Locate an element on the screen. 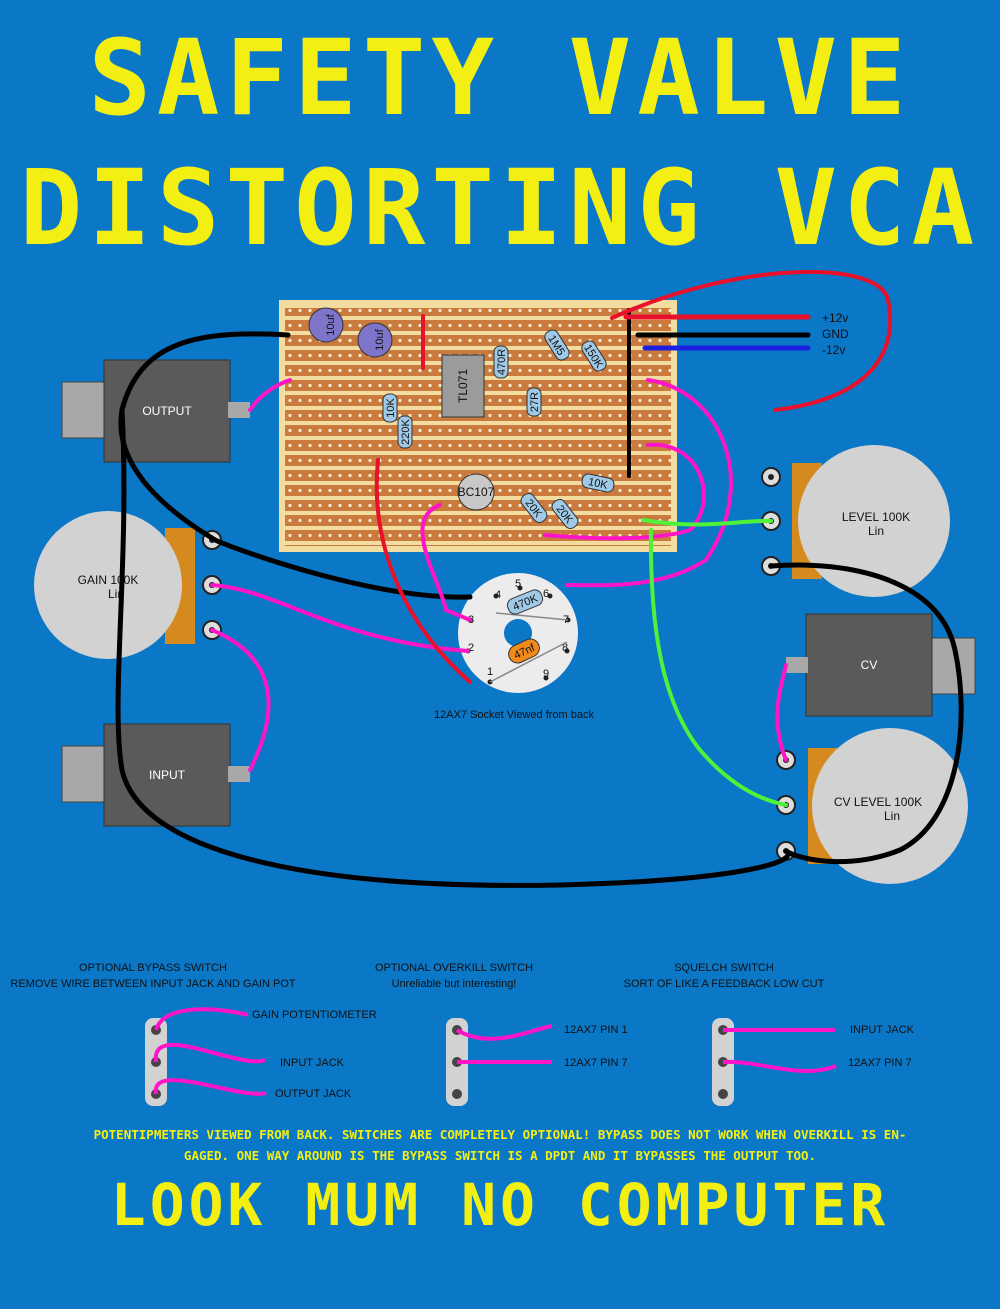  overkill-label-pin1: 12AX7 PIN 1 is located at coordinates (596, 1030).